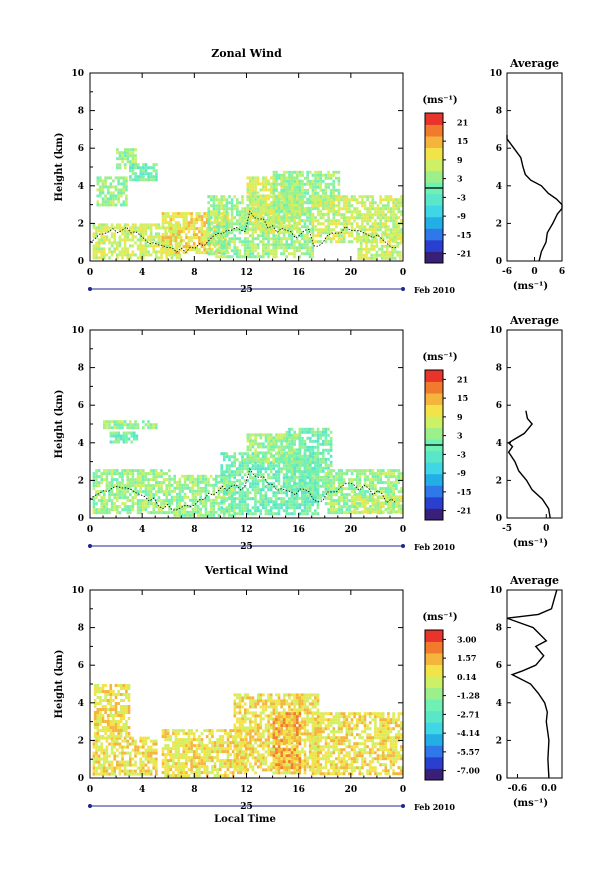  Describe the element at coordinates (499, 224) in the screenshot. I see `profile-y-tick-label: 2` at that location.